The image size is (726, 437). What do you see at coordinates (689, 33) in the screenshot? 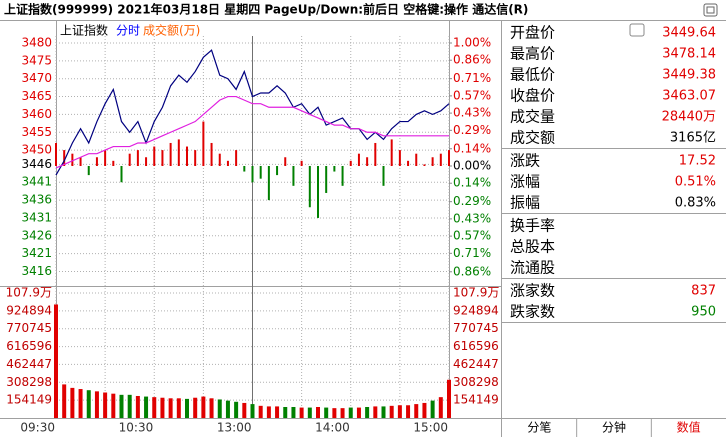
I see `quote-value: 3449.64` at bounding box center [689, 33].